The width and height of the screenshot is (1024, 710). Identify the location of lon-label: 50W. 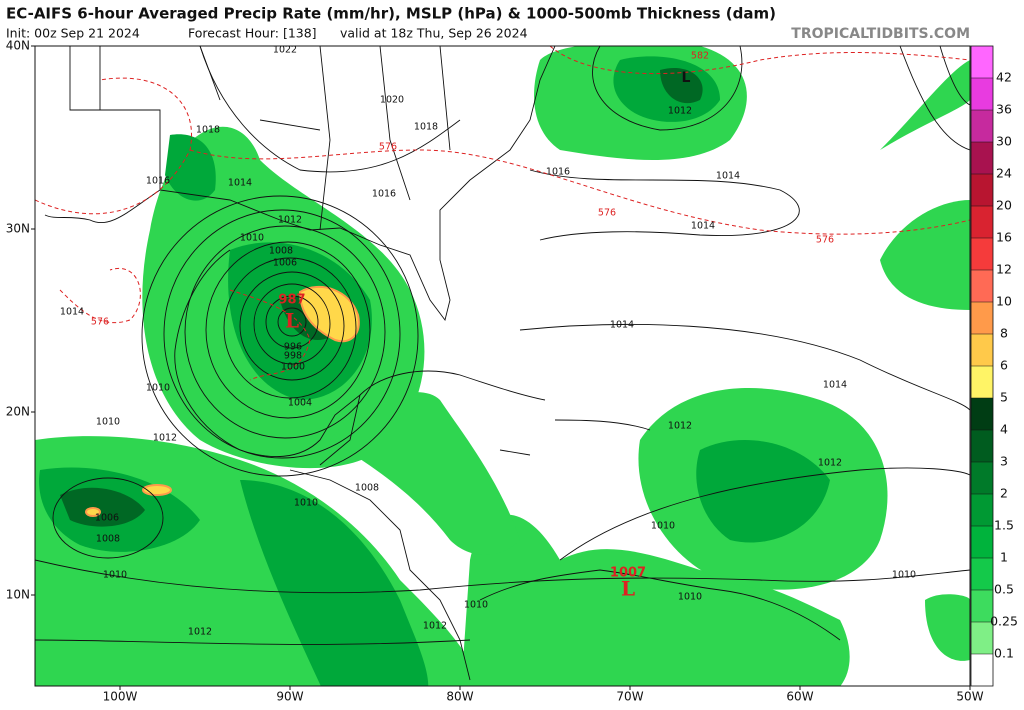
(969, 697).